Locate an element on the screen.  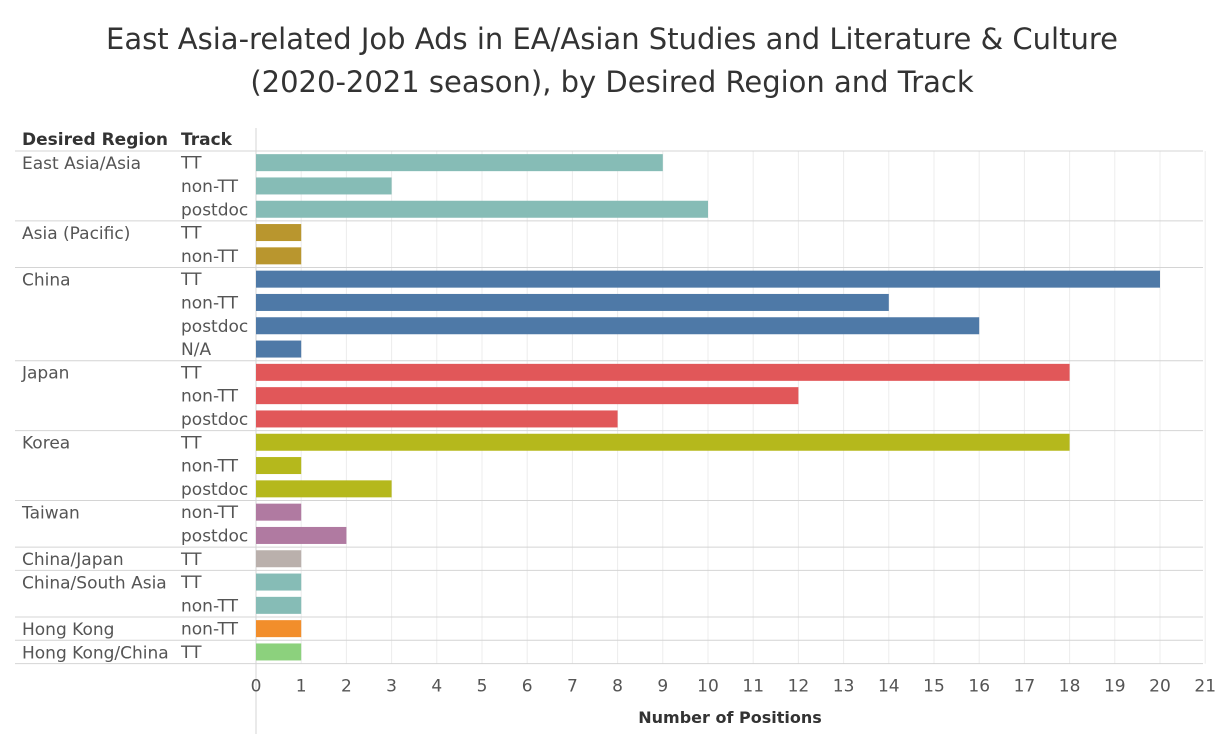
x-tick-label: 9 is located at coordinates (662, 687).